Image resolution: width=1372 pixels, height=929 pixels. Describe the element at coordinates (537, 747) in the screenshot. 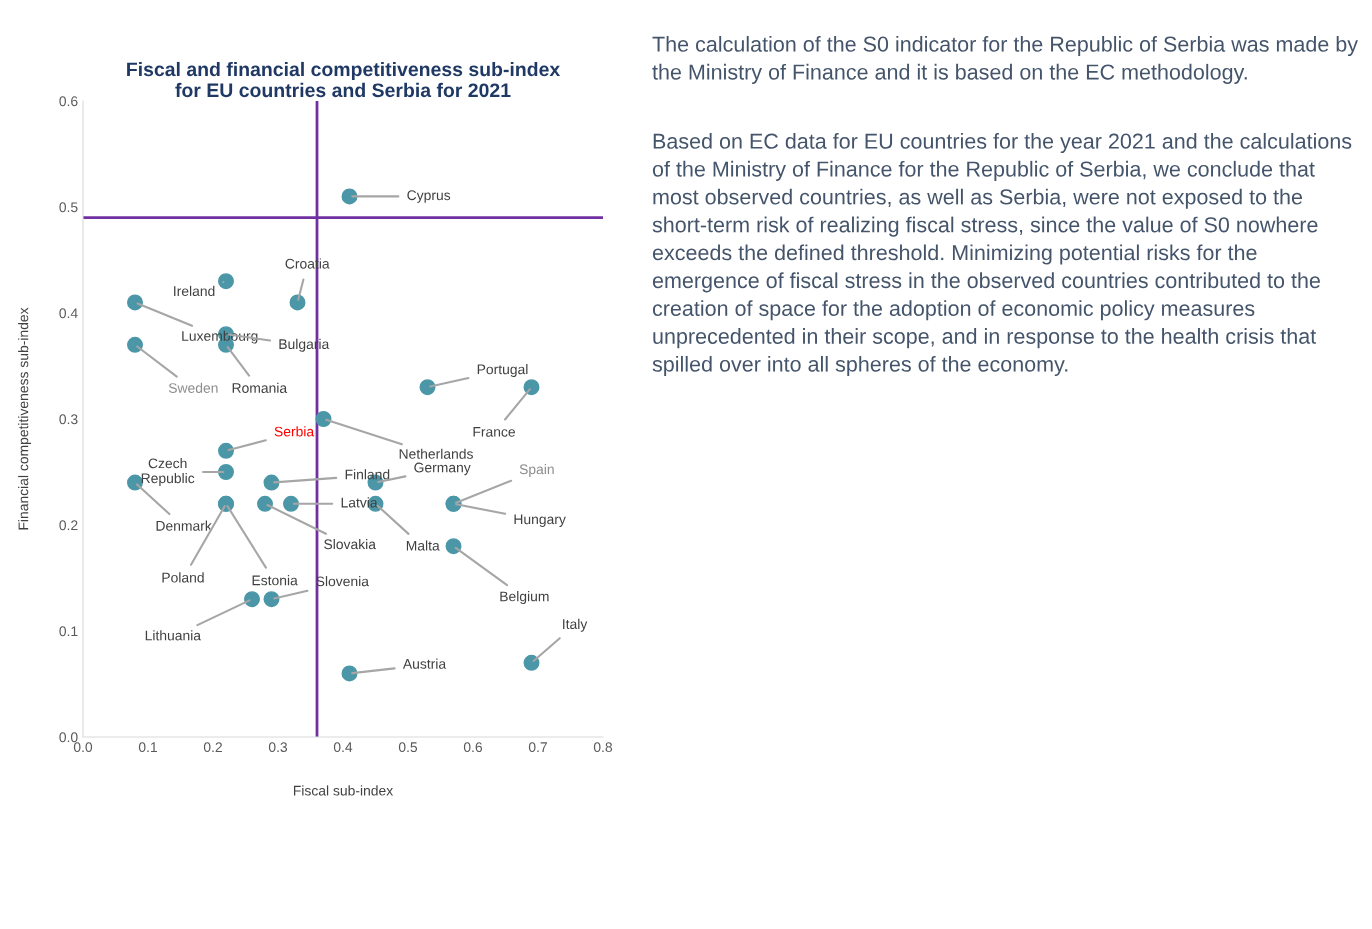

I see `x-tick-label: 0.7` at that location.